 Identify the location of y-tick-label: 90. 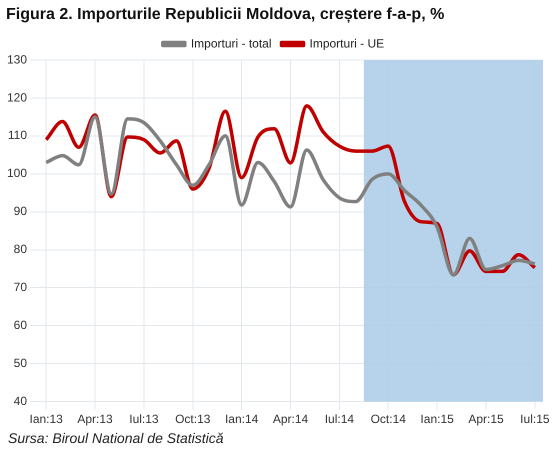
(21, 211).